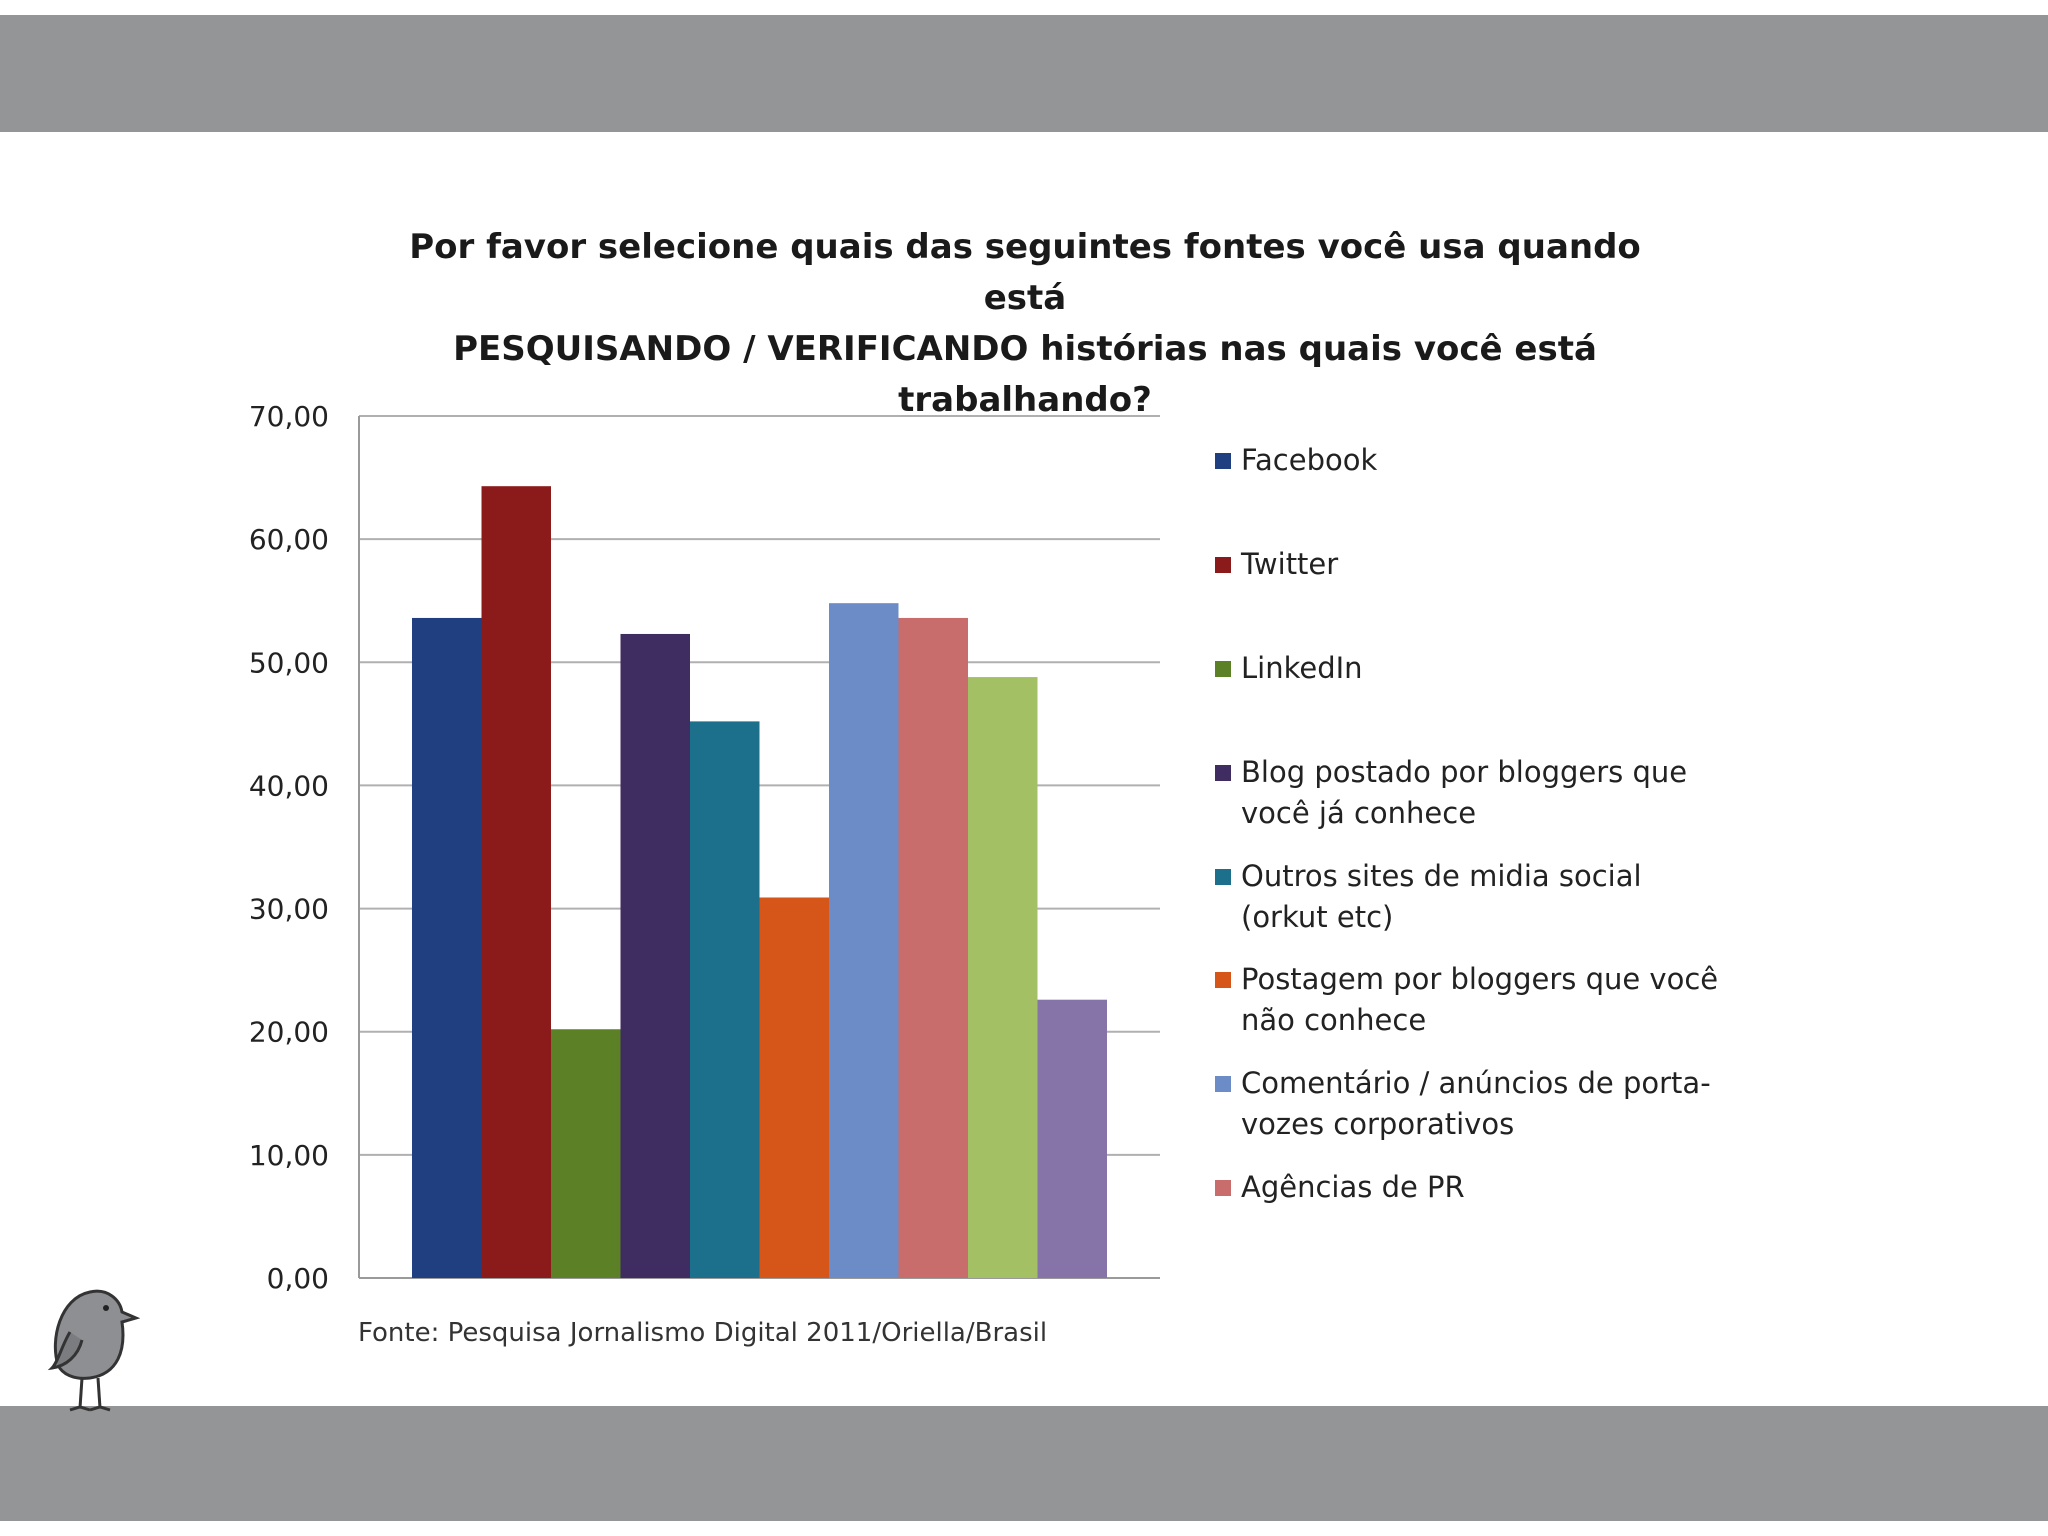 The height and width of the screenshot is (1536, 2048). What do you see at coordinates (1290, 564) in the screenshot?
I see `legend-label: Twitter` at bounding box center [1290, 564].